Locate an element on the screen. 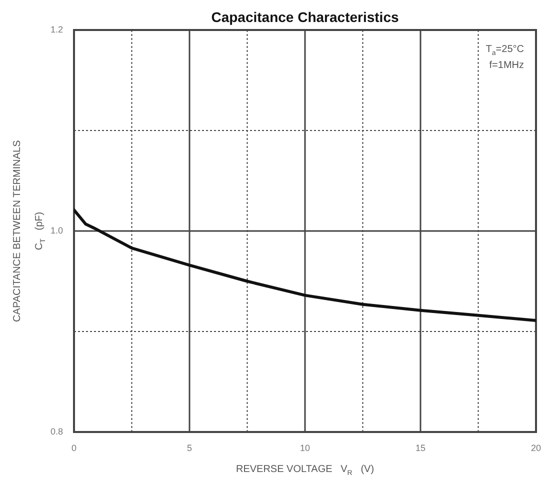 This screenshot has height=481, width=544. annotation: f=1MHz is located at coordinates (506, 65).